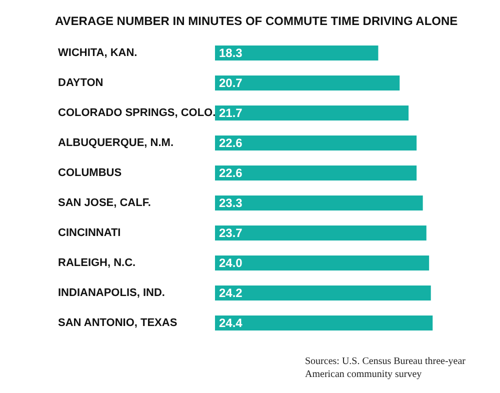 Image resolution: width=500 pixels, height=393 pixels. What do you see at coordinates (90, 173) in the screenshot?
I see `y-tick-label: COLUMBUS` at bounding box center [90, 173].